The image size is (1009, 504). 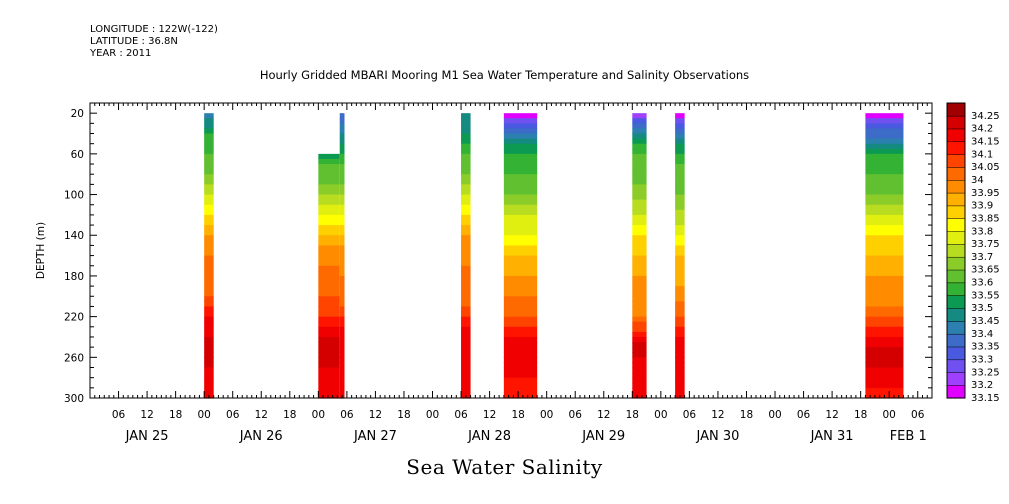 What do you see at coordinates (461, 415) in the screenshot?
I see `x-hour-label: 06` at bounding box center [461, 415].